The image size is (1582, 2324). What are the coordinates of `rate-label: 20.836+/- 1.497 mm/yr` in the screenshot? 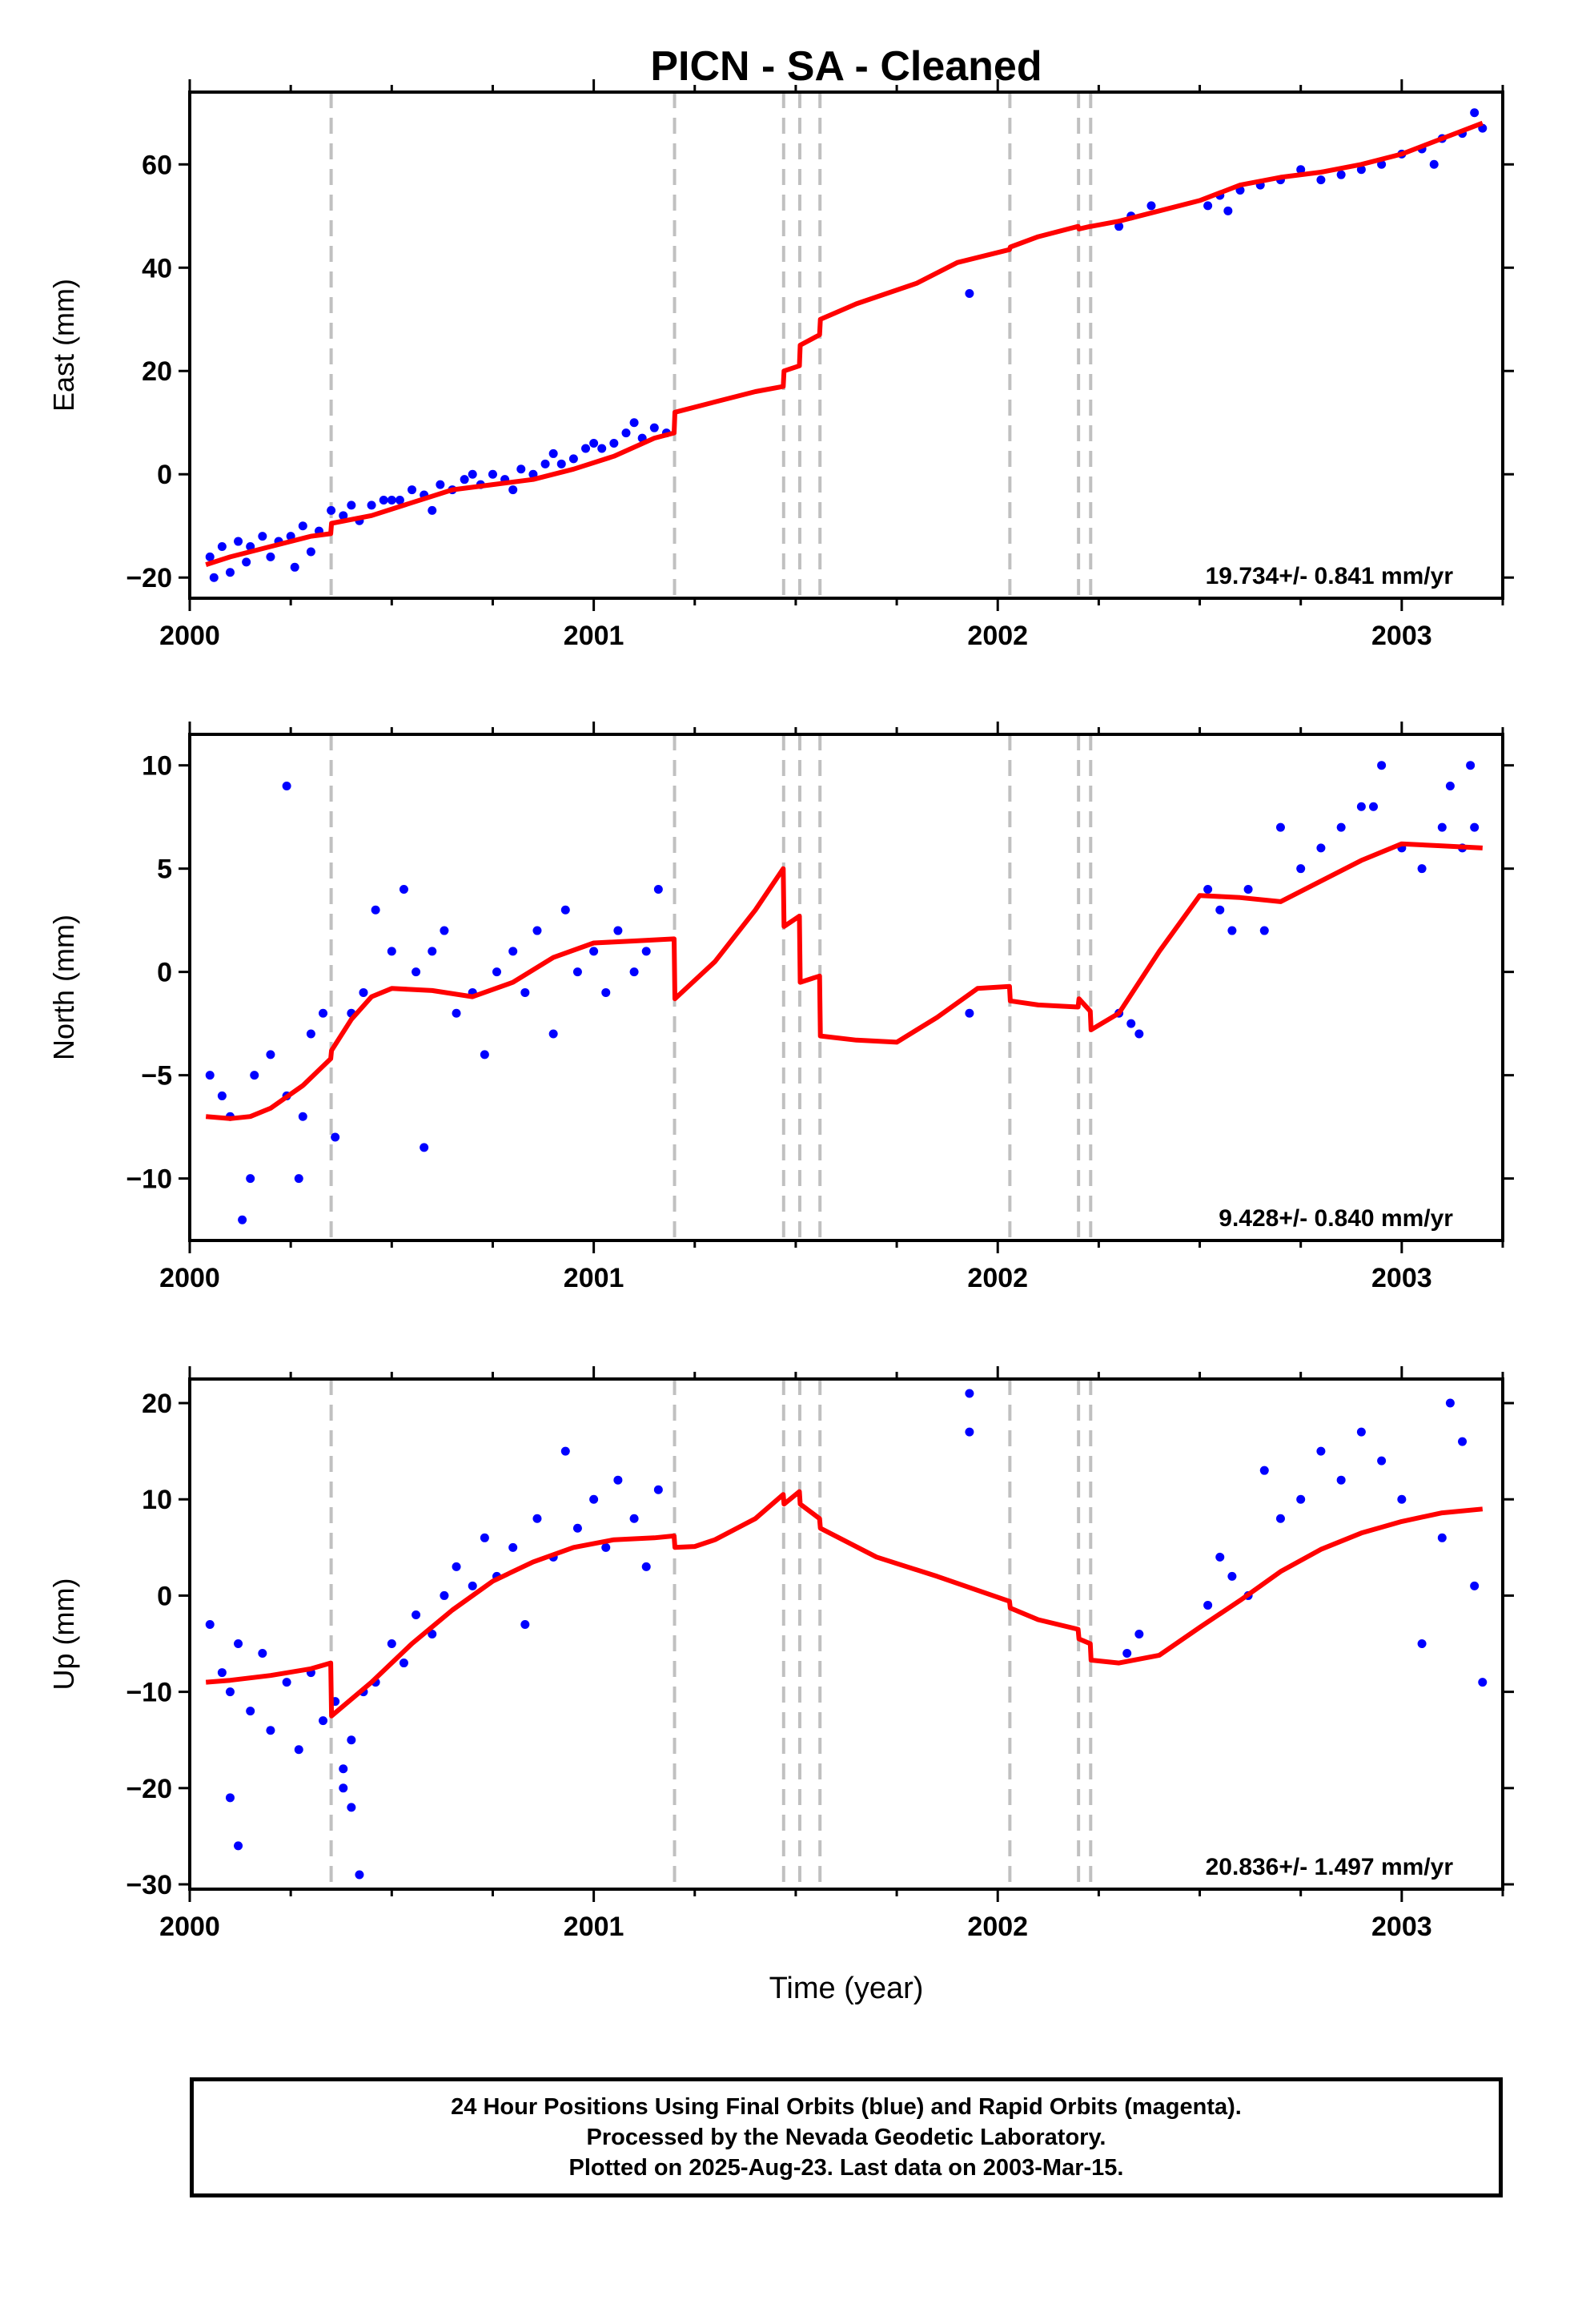 It's located at (1330, 1867).